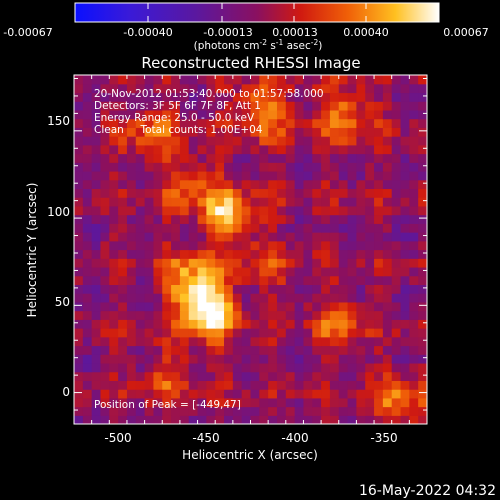 This screenshot has height=500, width=500. Describe the element at coordinates (366, 32) in the screenshot. I see `colorbar-tick-label: 0.00040` at that location.